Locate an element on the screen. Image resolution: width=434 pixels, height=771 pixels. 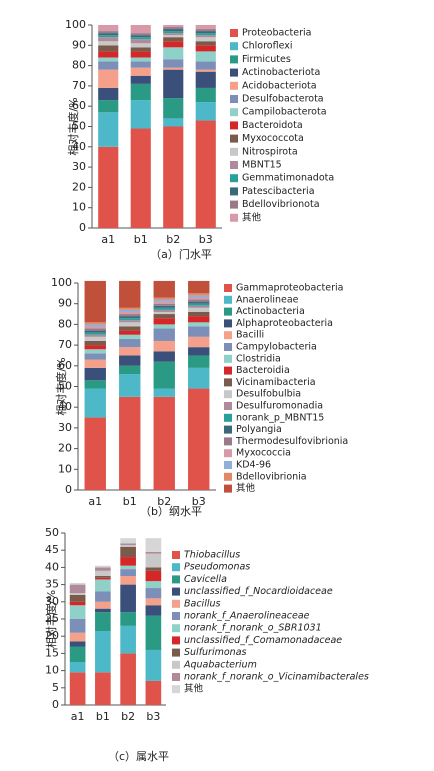
legend-label: Actinobacteria is located at coordinates (270, 311).